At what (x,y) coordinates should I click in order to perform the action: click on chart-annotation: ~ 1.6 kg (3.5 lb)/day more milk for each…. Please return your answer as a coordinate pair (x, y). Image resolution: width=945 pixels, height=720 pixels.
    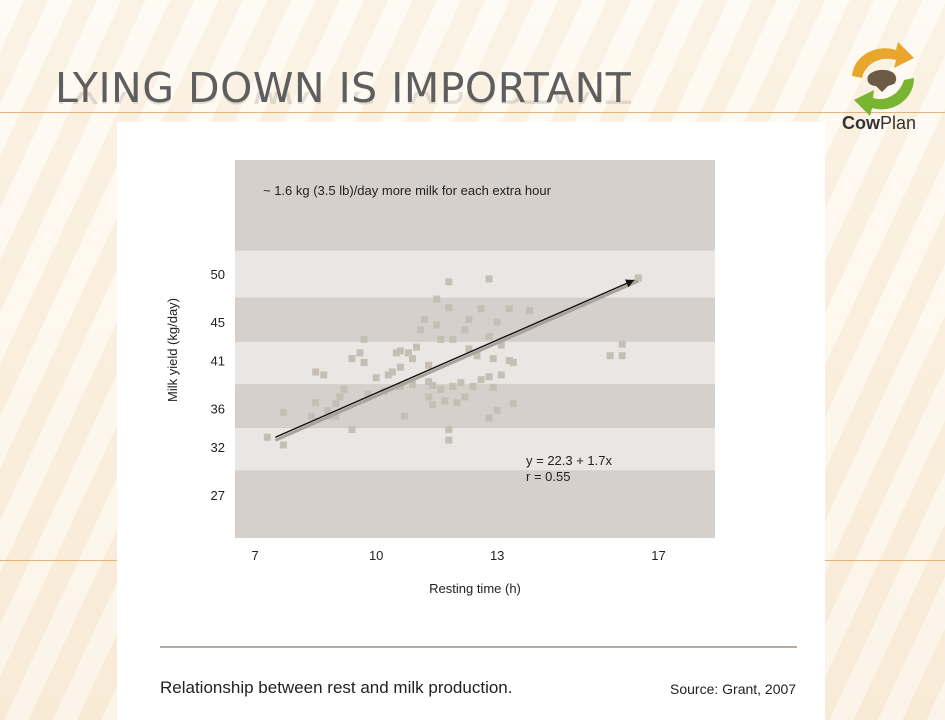
    Looking at the image, I should click on (407, 190).